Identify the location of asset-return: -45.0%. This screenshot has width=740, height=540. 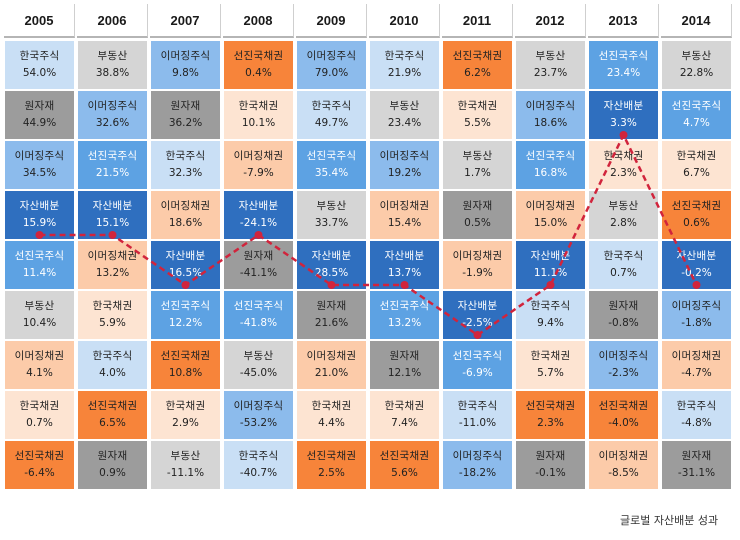
(258, 373).